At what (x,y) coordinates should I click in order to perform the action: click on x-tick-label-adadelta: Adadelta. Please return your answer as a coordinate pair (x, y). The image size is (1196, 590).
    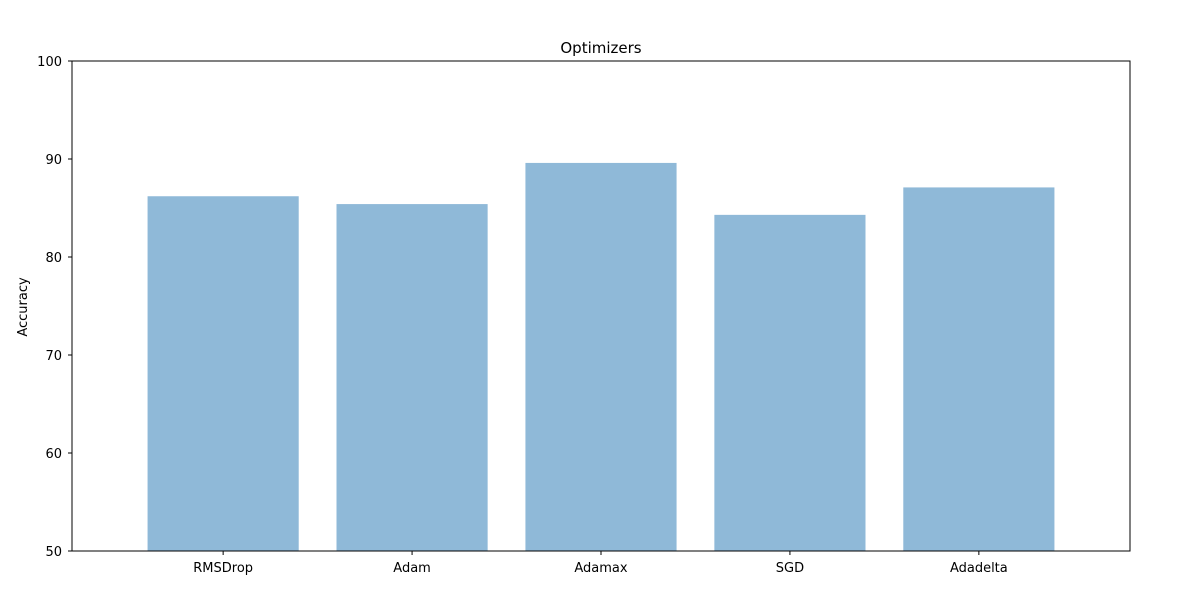
    Looking at the image, I should click on (979, 568).